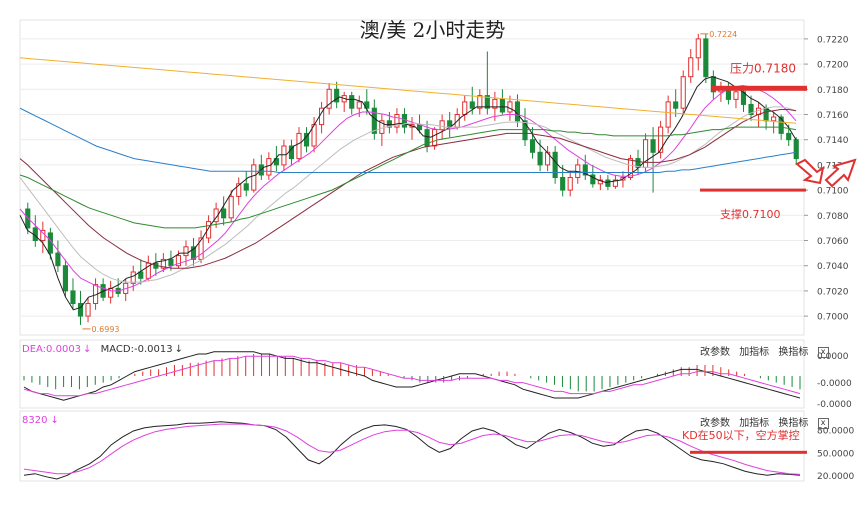 Image resolution: width=865 pixels, height=511 pixels. What do you see at coordinates (810, 171) in the screenshot?
I see `down-arrow-icon` at bounding box center [810, 171].